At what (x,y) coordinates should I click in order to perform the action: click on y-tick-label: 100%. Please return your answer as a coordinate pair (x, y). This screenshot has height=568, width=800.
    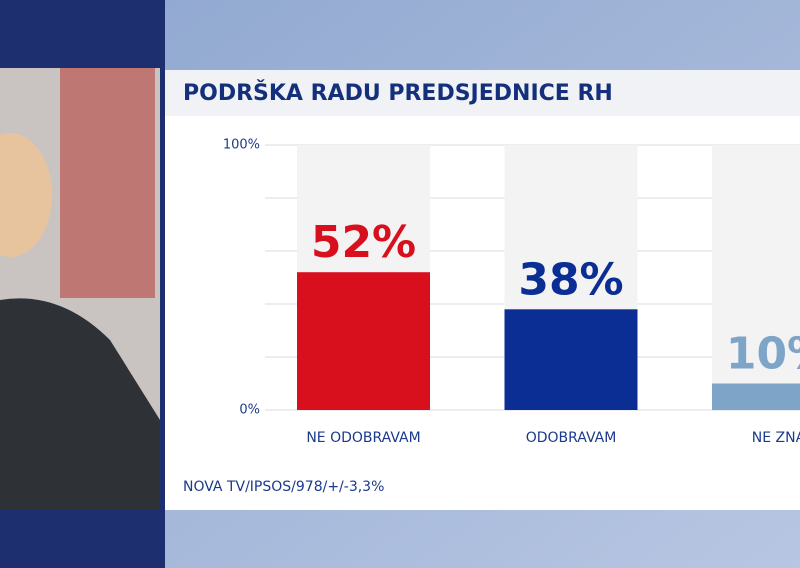
    Looking at the image, I should click on (241, 145).